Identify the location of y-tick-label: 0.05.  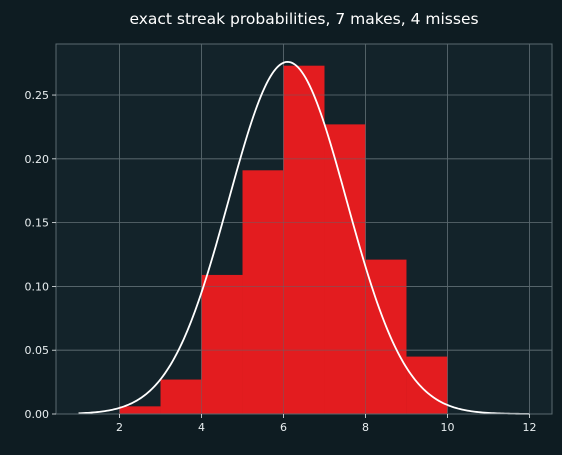
(37, 350).